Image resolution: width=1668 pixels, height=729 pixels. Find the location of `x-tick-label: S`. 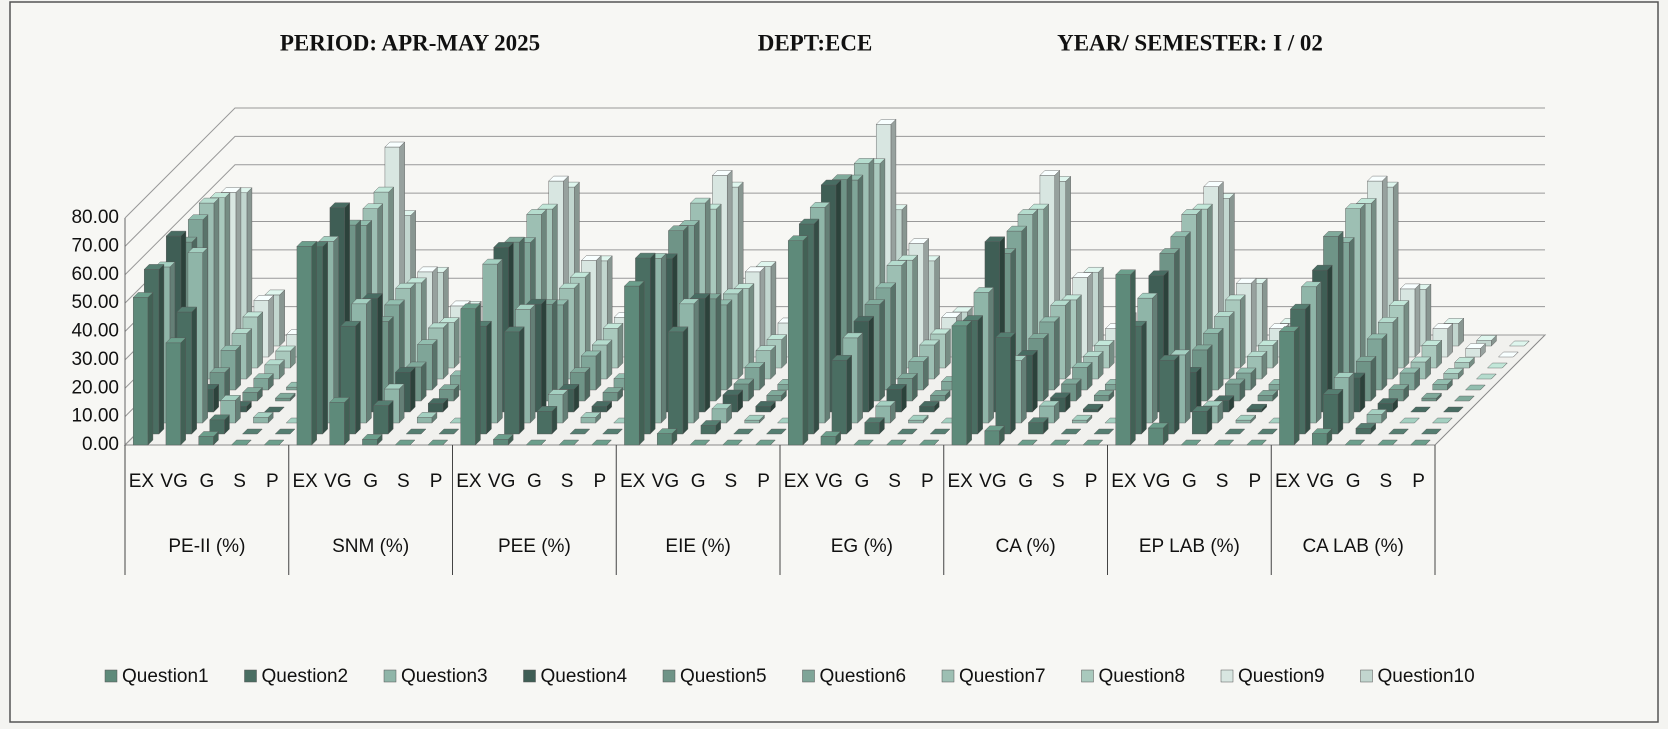

x-tick-label: S is located at coordinates (894, 481).